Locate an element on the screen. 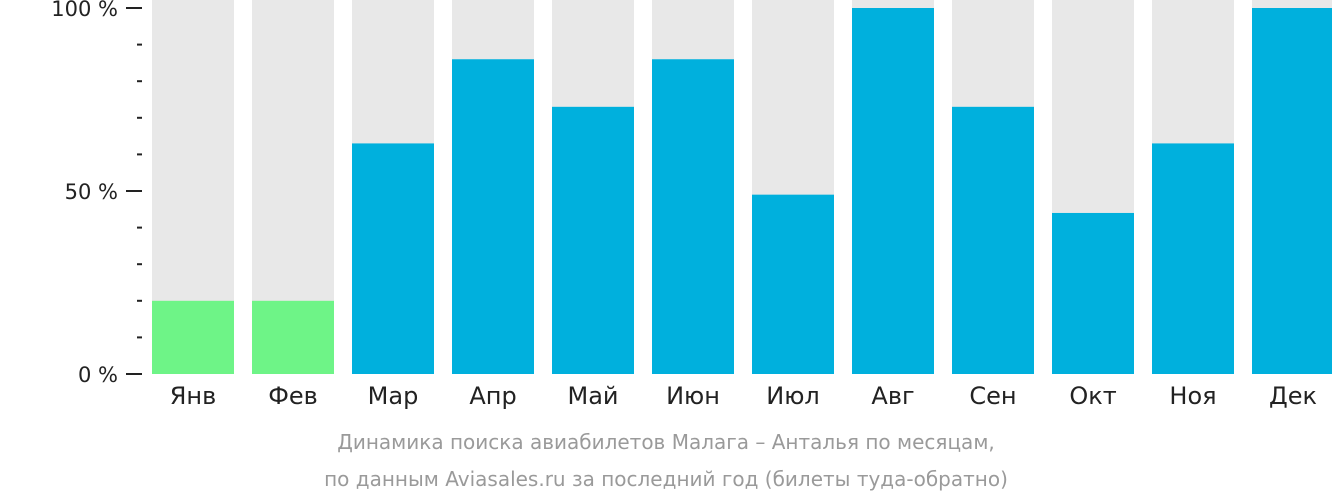 The height and width of the screenshot is (502, 1332). y-tick-label-50: 50 % is located at coordinates (91, 192).